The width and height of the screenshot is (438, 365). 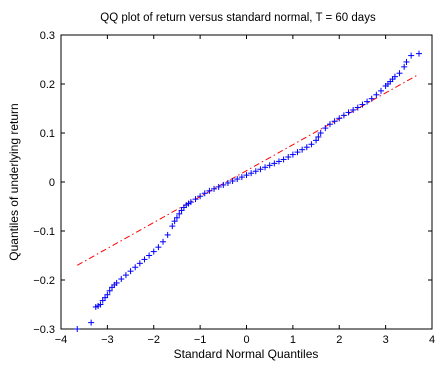 What do you see at coordinates (44, 281) in the screenshot?
I see `y-tick-label: −0.2` at bounding box center [44, 281].